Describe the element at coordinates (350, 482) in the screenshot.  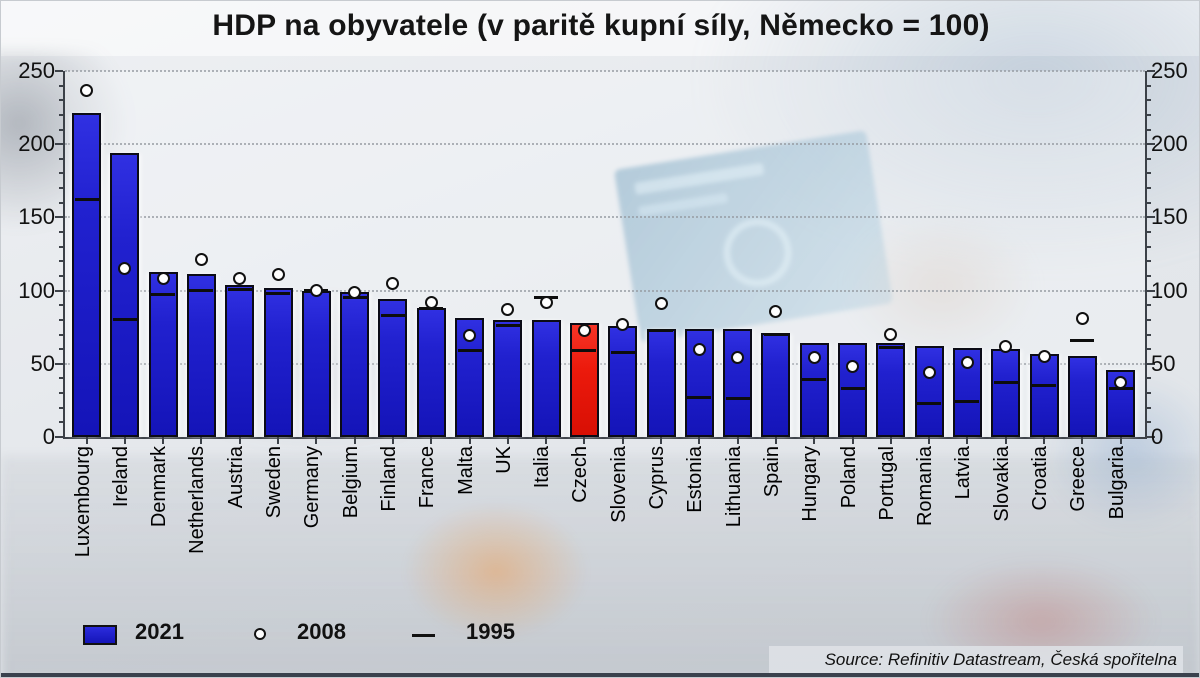
I see `x-label-belgium: Belgium` at that location.